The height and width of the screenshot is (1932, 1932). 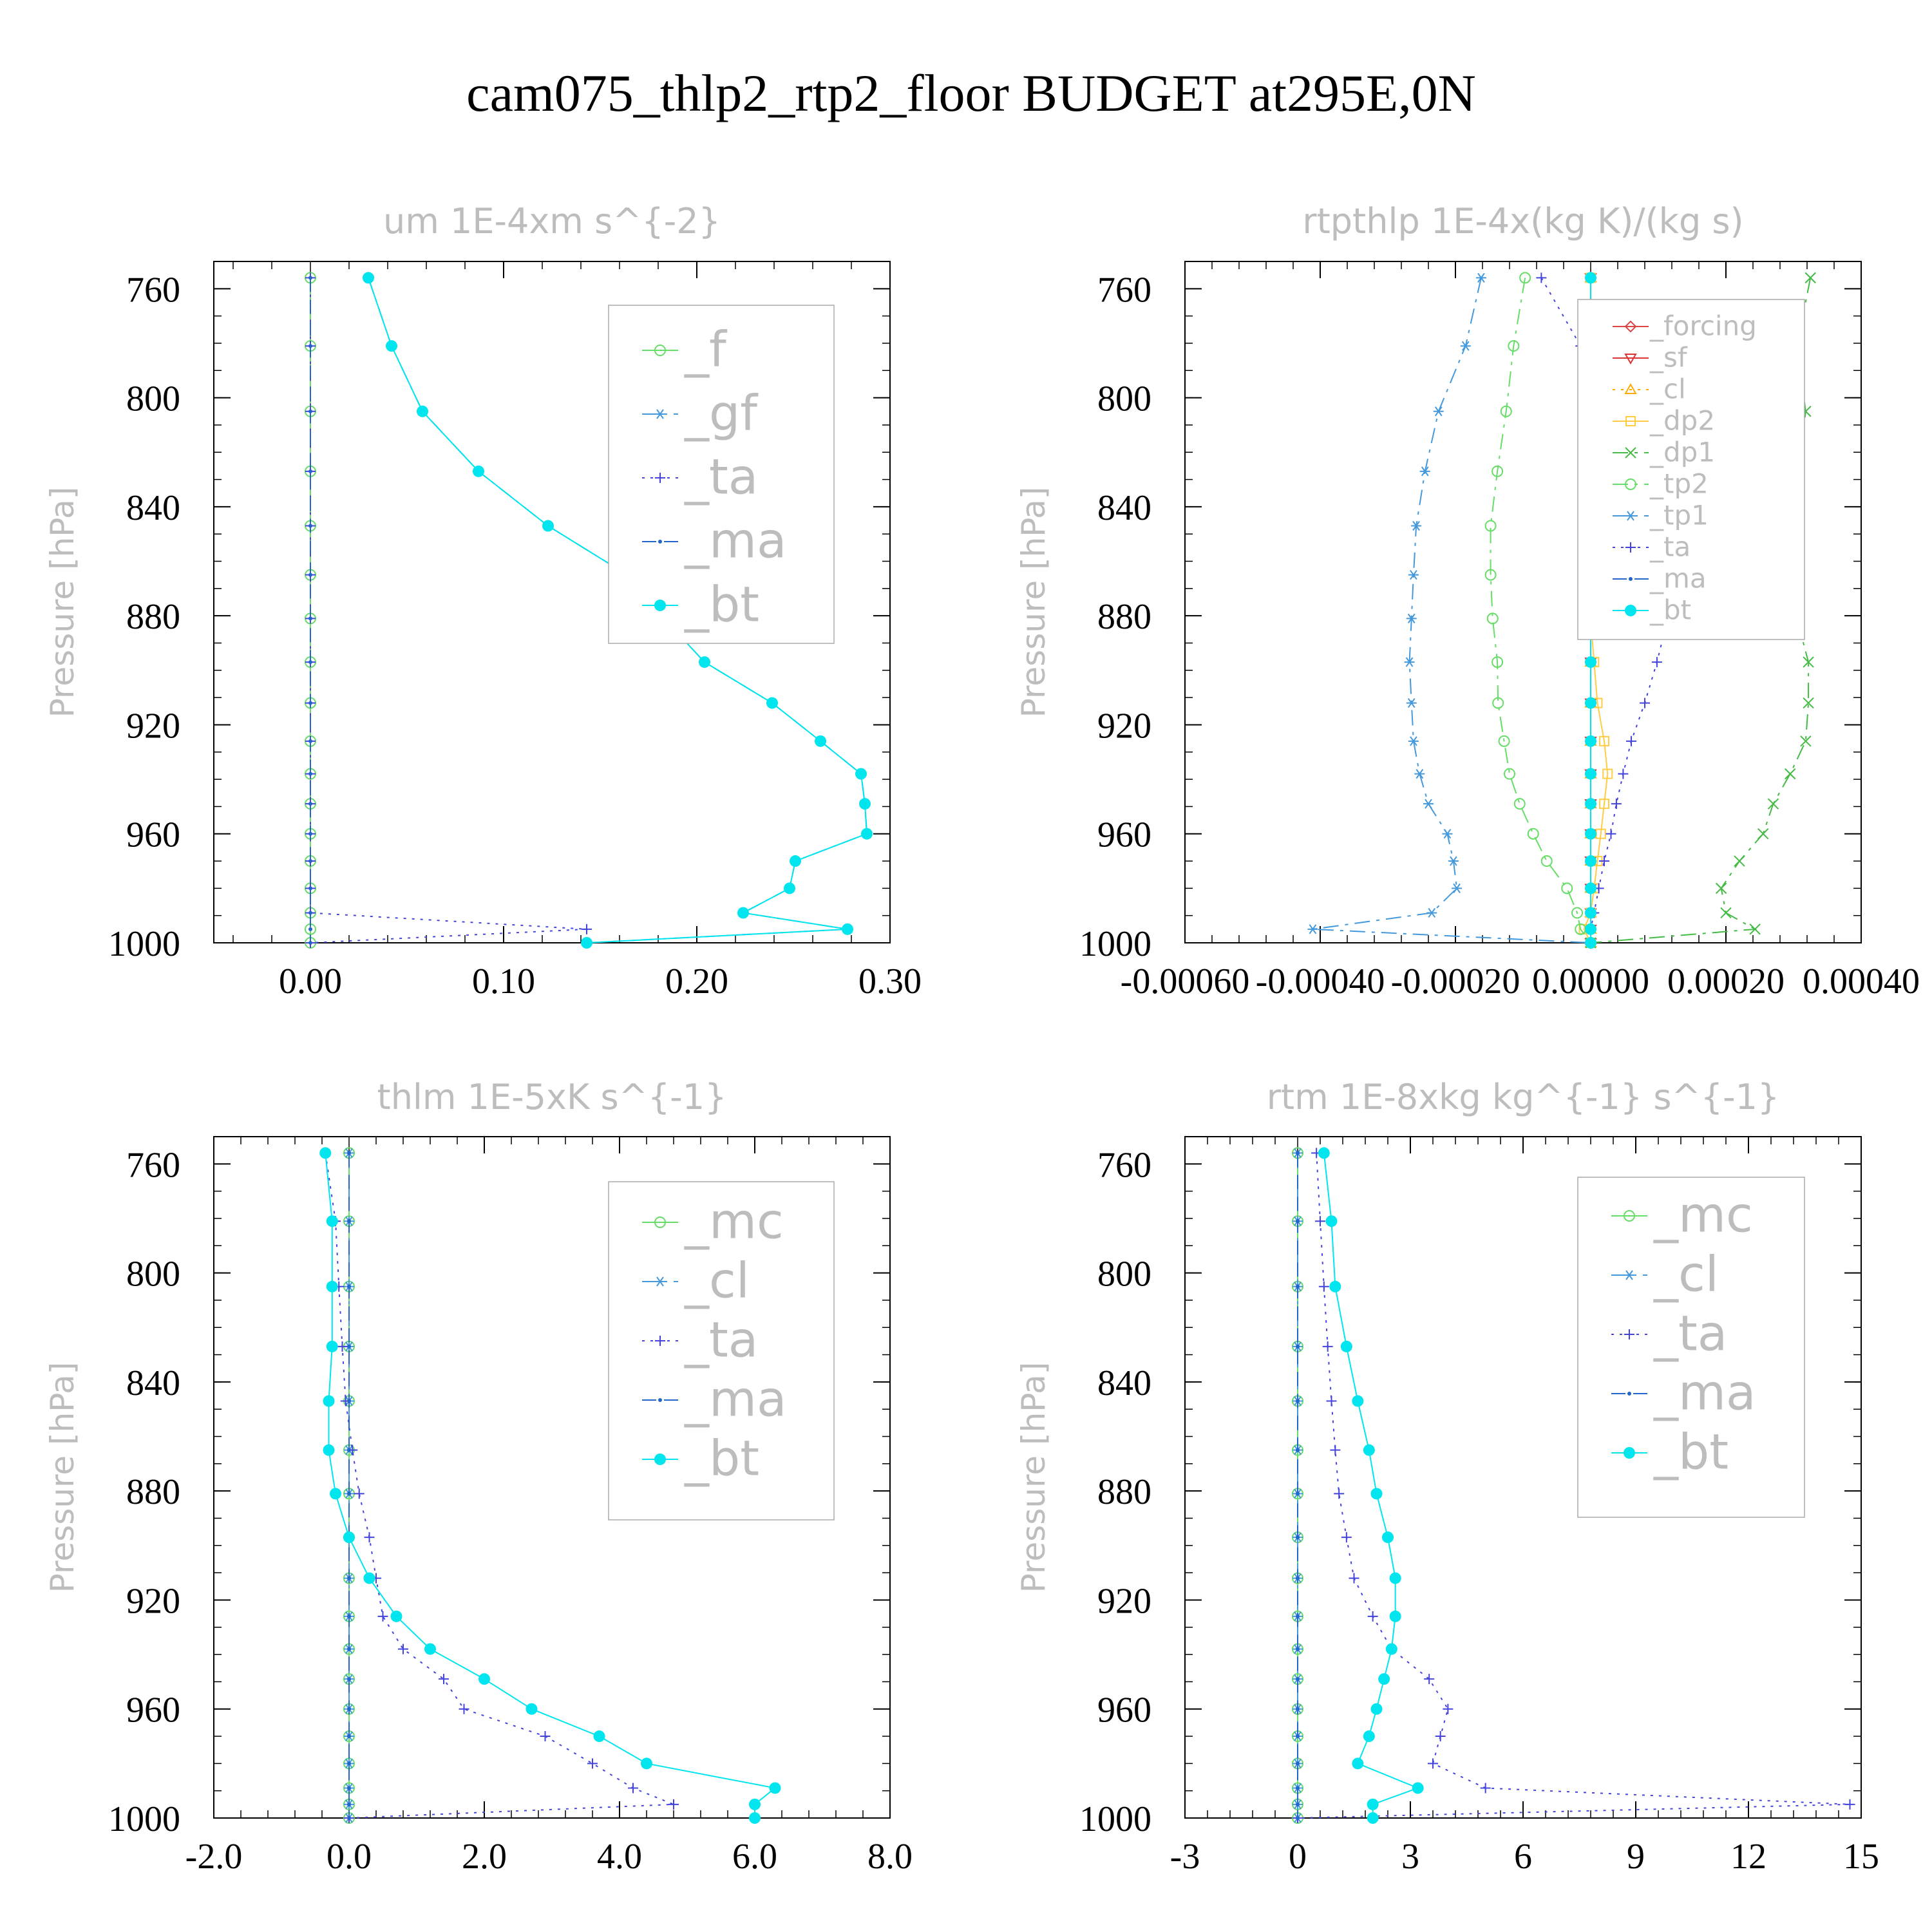 I want to click on legend-label: _ma, so click(x=1678, y=578).